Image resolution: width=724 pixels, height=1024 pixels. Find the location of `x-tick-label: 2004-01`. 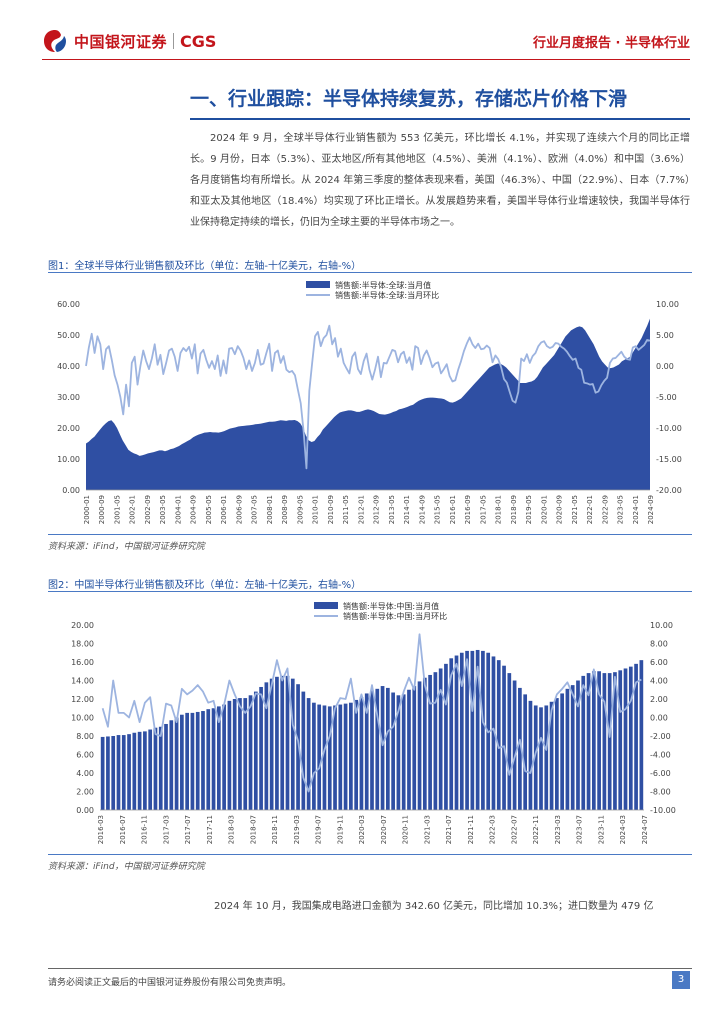

x-tick-label: 2004-01 is located at coordinates (178, 509).